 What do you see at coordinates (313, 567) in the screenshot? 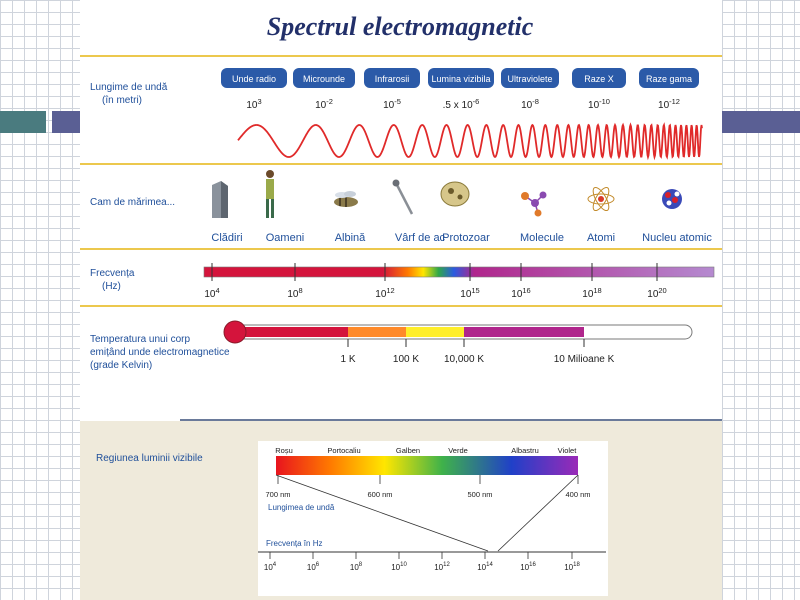
I see `visible-frequency-label: 106` at bounding box center [313, 567].